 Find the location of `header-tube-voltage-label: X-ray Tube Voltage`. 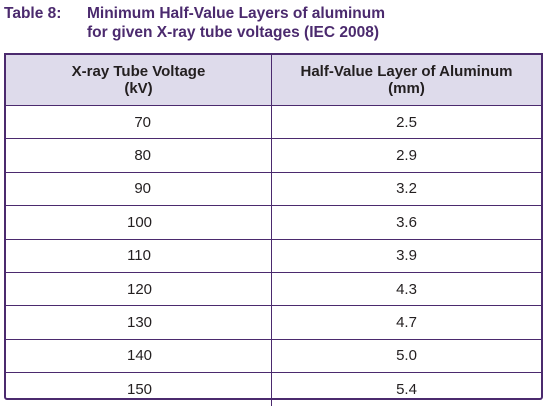

header-tube-voltage-label: X-ray Tube Voltage is located at coordinates (138, 71).